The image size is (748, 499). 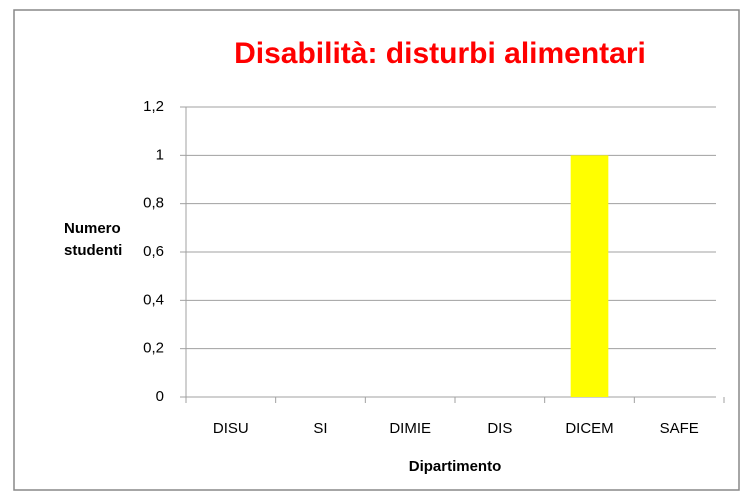 What do you see at coordinates (589, 276) in the screenshot?
I see `bar` at bounding box center [589, 276].